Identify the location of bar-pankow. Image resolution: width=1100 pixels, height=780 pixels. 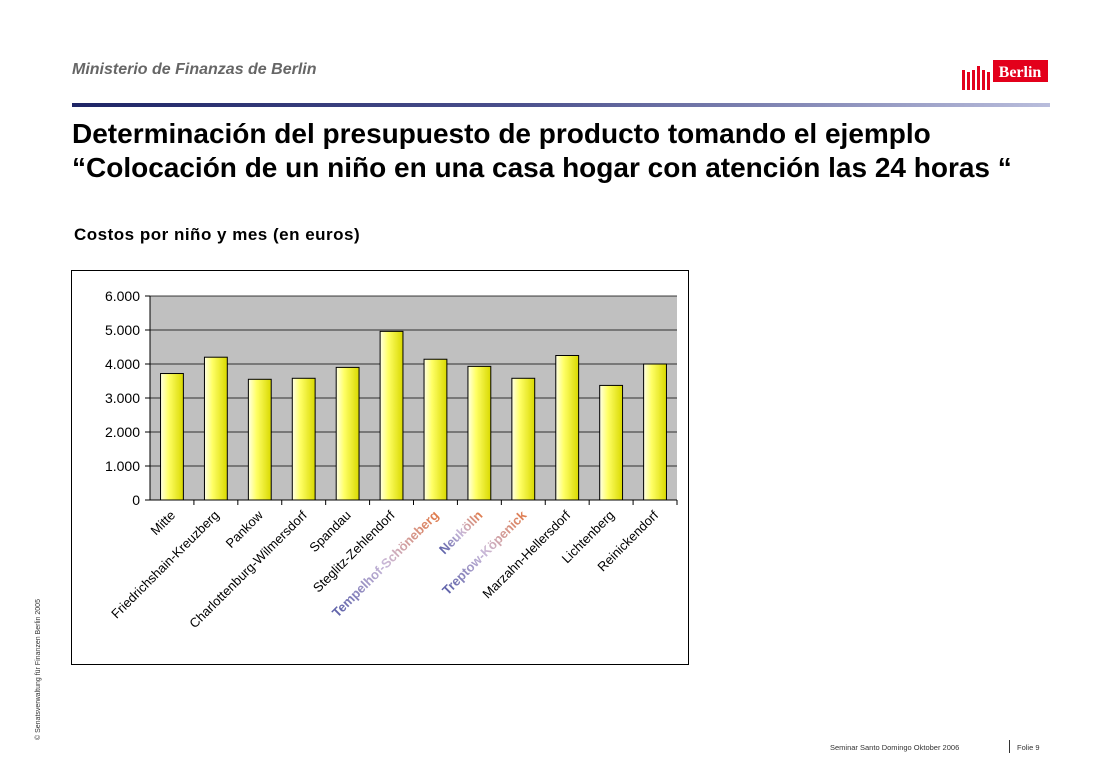
(259, 439).